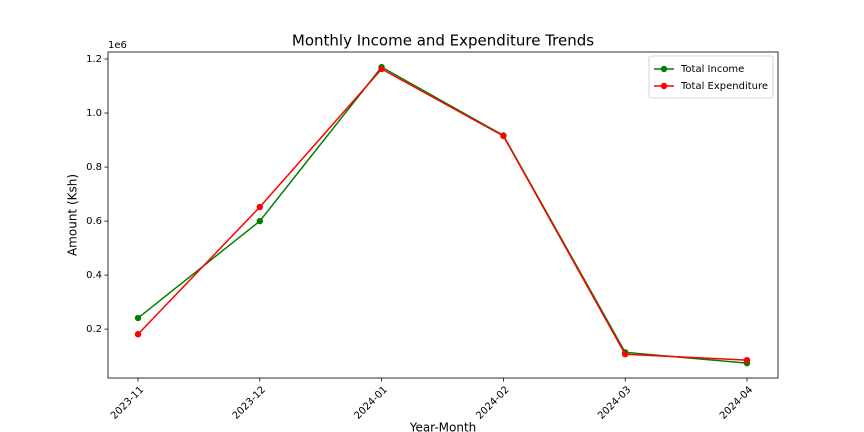 The height and width of the screenshot is (432, 864). What do you see at coordinates (94, 329) in the screenshot?
I see `y-tick-label: 0.2` at bounding box center [94, 329].